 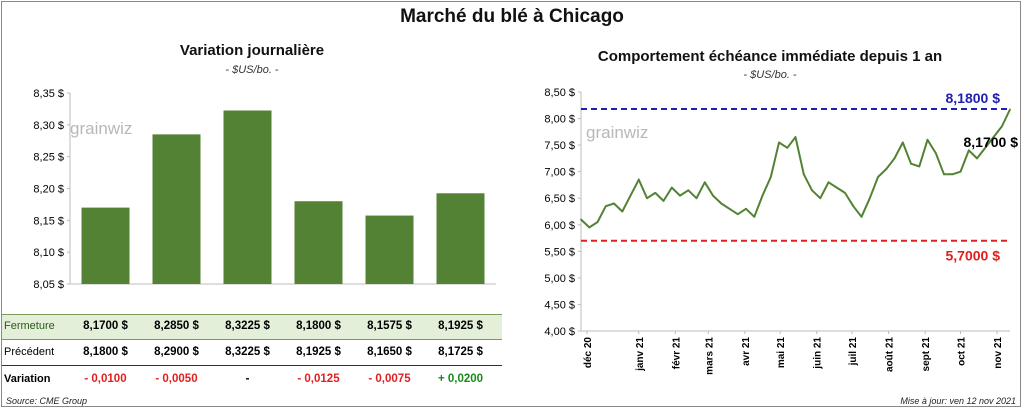 I want to click on line-y-tick-label: 6,50 $, so click(x=559, y=199).